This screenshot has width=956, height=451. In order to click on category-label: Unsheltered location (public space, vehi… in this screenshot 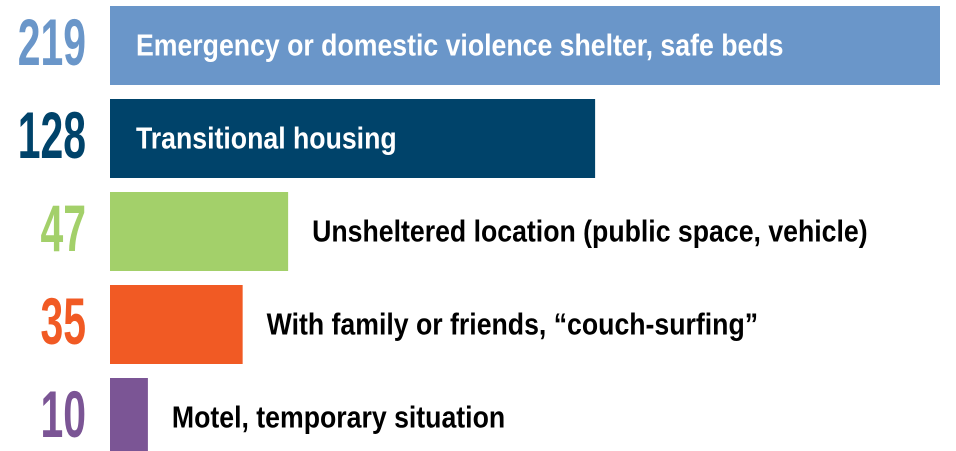, I will do `click(589, 232)`.